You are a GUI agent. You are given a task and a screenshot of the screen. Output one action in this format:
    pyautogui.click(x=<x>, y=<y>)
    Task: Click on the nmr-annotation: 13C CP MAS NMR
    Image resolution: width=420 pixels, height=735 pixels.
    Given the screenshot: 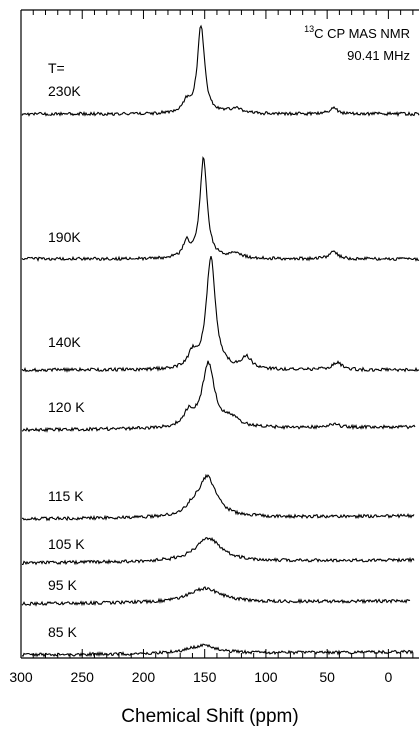 What is the action you would take?
    pyautogui.click(x=357, y=32)
    